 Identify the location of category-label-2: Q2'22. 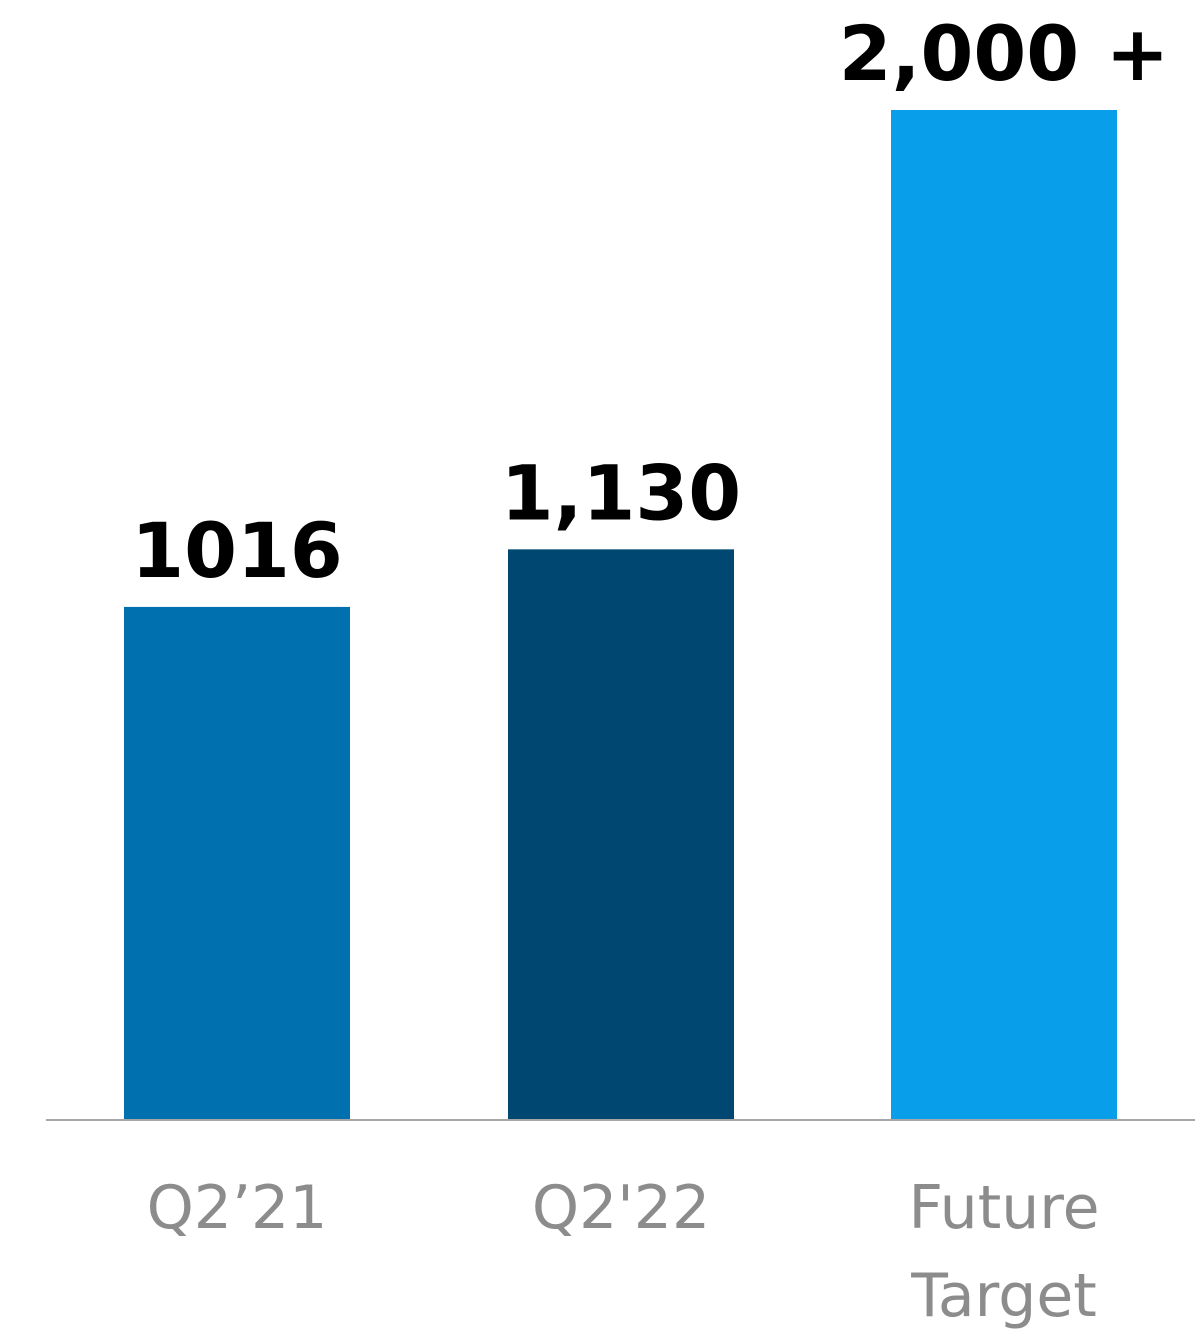
(621, 1208).